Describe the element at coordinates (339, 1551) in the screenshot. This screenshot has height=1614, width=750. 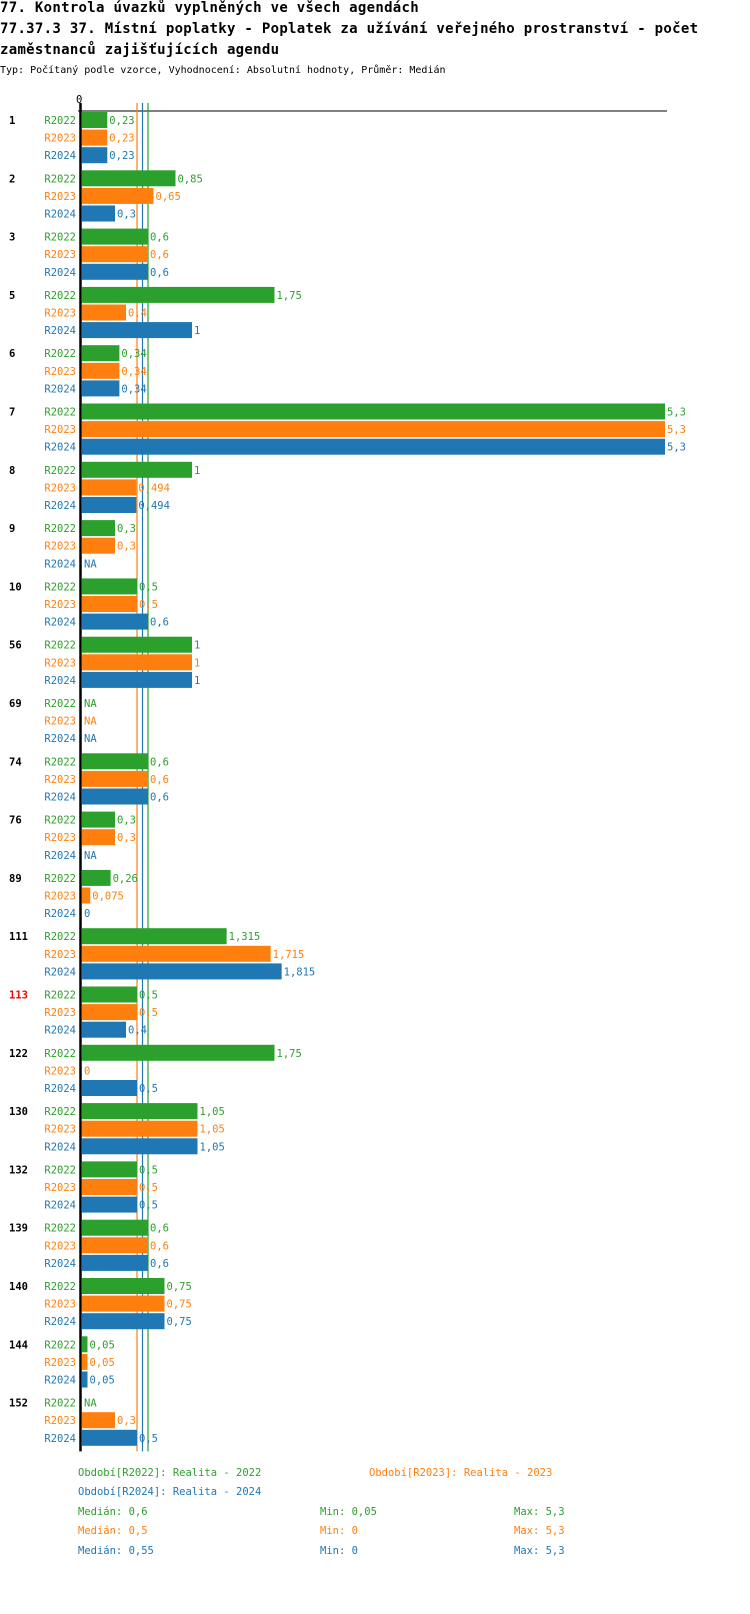
I see `min-r2024: Min: 0` at that location.